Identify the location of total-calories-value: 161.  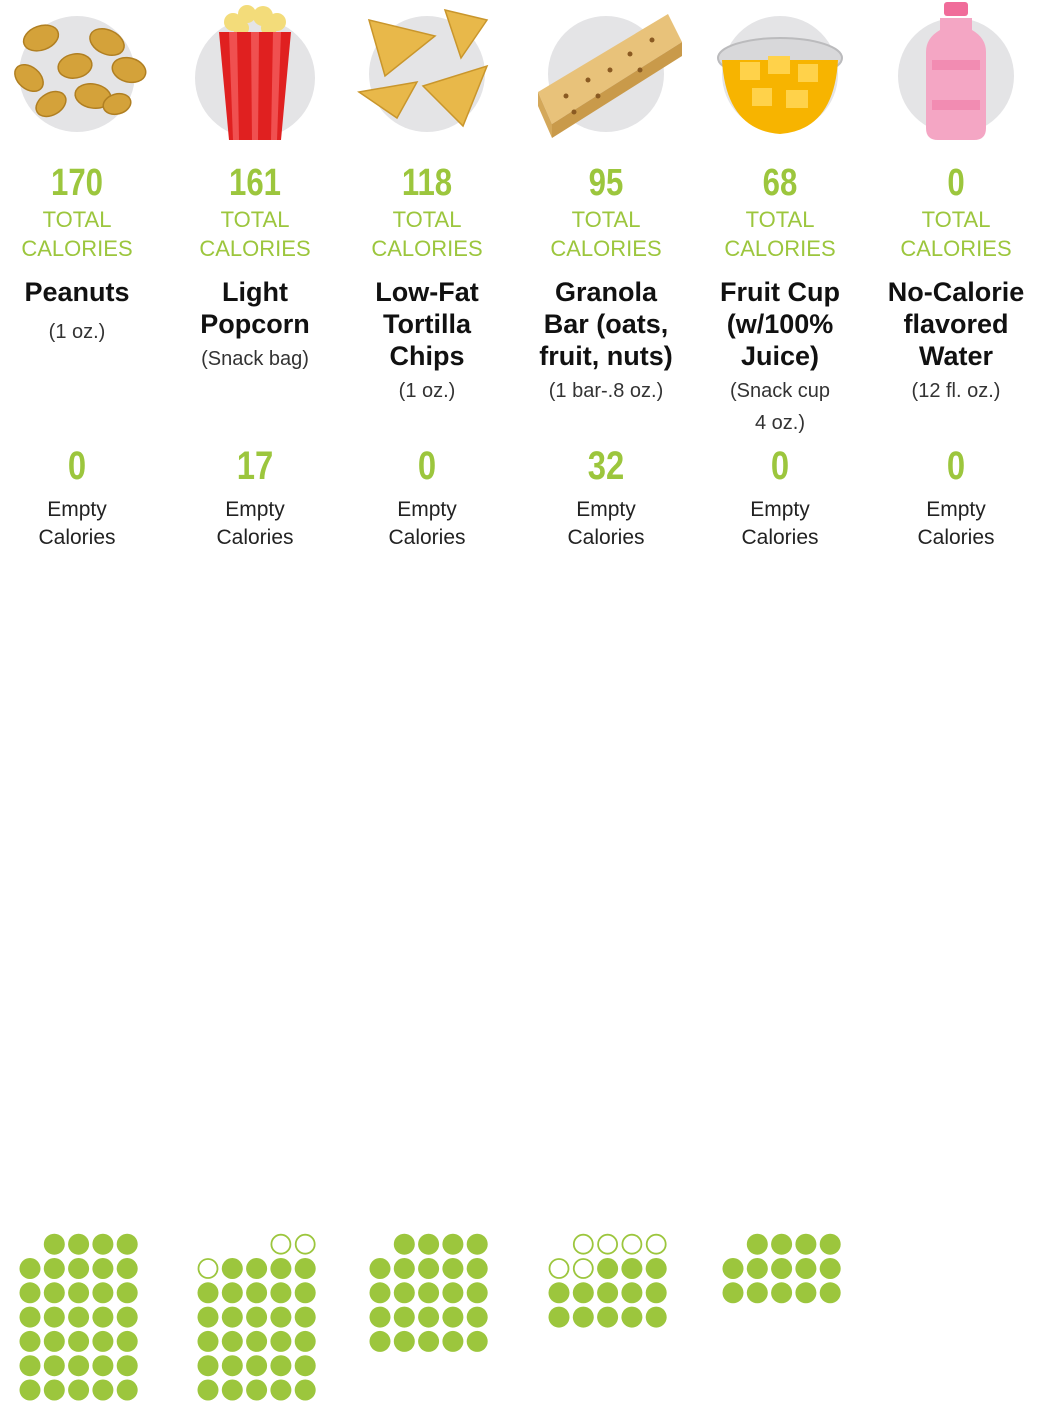
(255, 183).